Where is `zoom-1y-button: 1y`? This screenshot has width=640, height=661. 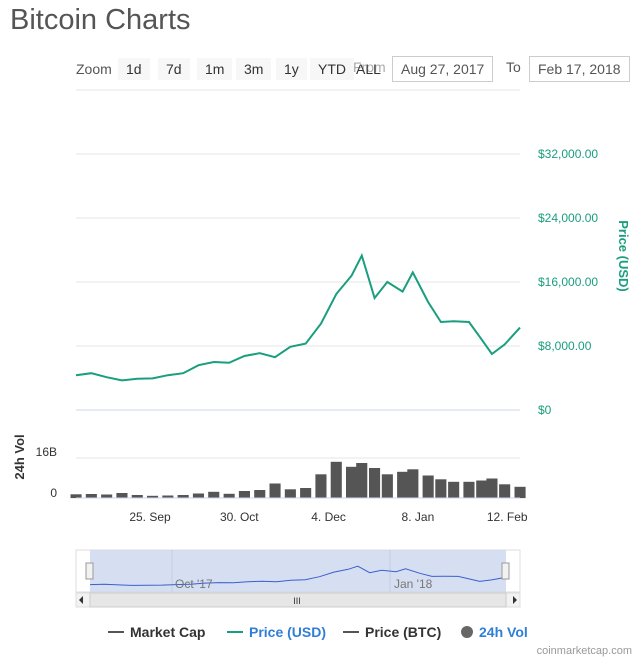 zoom-1y-button: 1y is located at coordinates (291, 69).